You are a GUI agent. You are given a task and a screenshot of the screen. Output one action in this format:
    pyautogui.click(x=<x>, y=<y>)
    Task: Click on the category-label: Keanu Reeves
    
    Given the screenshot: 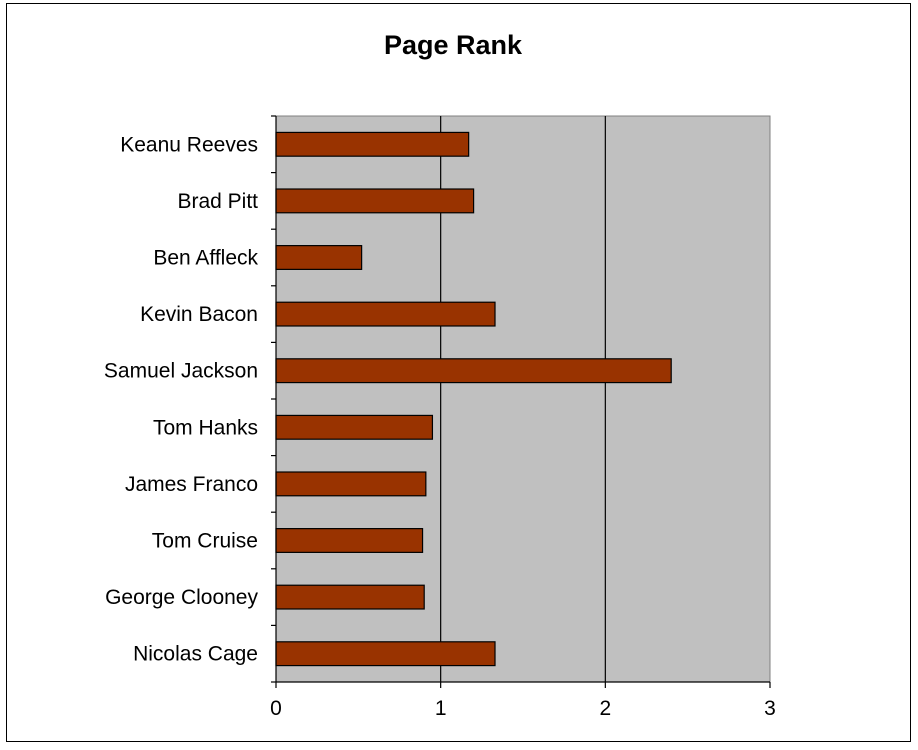 What is the action you would take?
    pyautogui.click(x=189, y=144)
    